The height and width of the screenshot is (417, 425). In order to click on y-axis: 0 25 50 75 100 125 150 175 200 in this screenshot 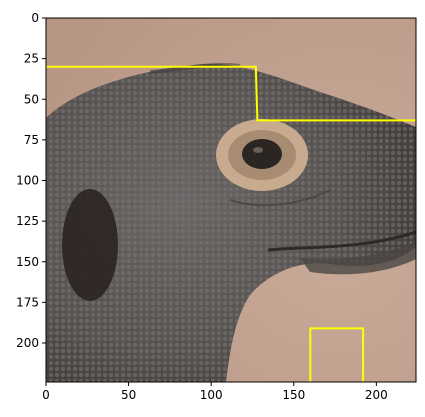, I will do `click(31, 180)`.